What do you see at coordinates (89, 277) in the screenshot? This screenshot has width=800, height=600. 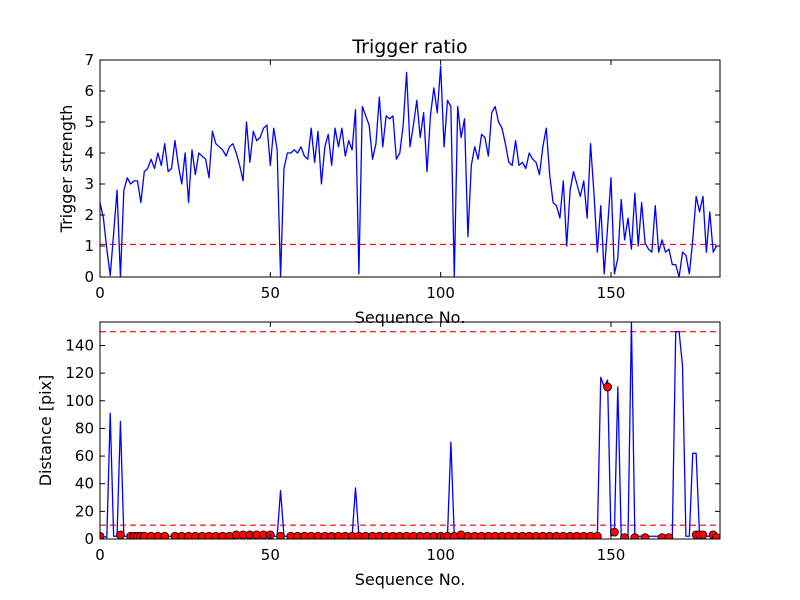 I see `top-ytick-label-0: 0` at bounding box center [89, 277].